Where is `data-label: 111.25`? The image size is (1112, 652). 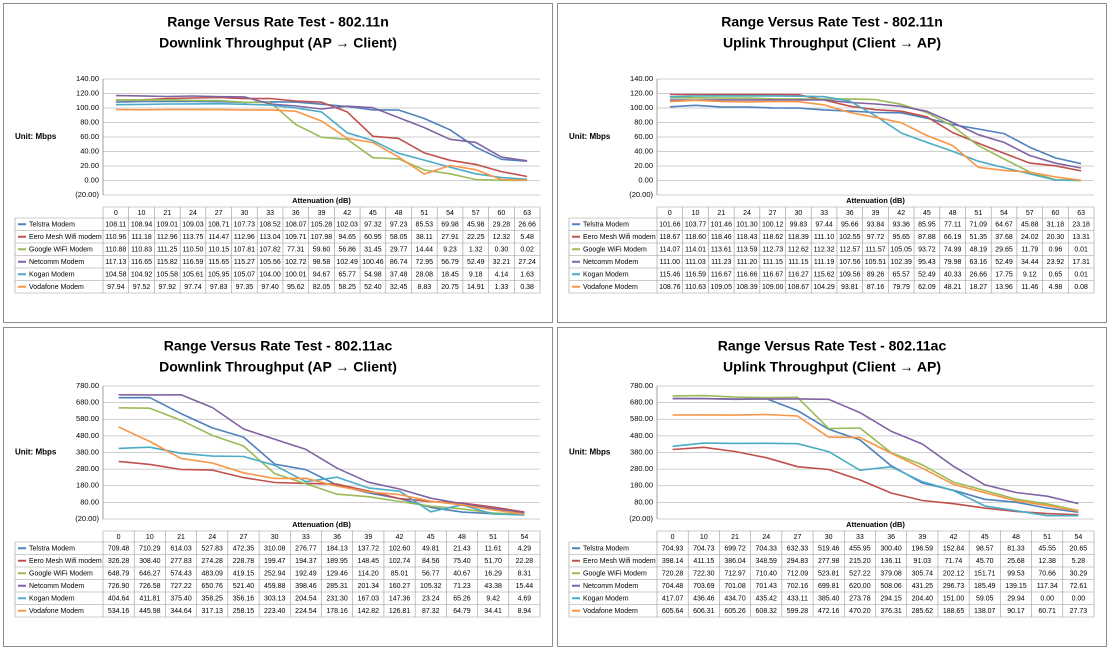 data-label: 111.25 is located at coordinates (167, 250).